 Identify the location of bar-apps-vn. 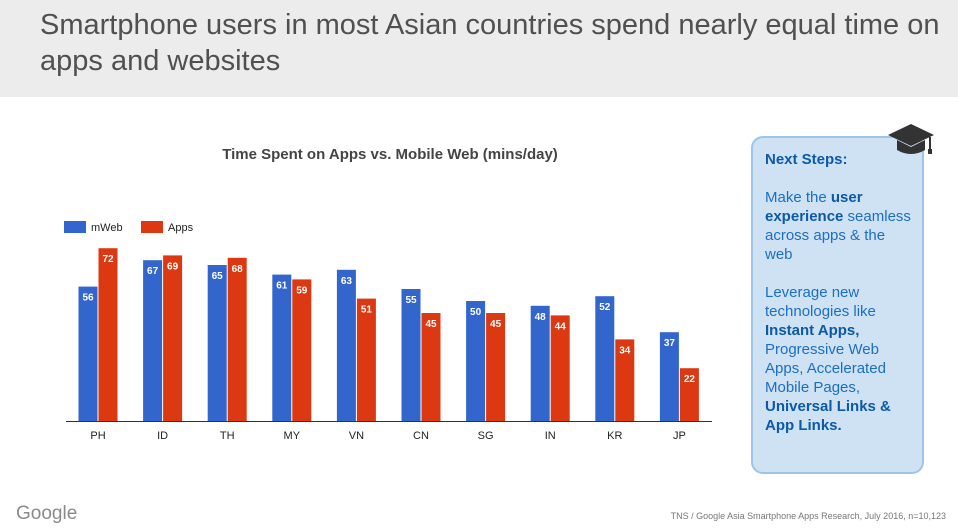
(366, 359).